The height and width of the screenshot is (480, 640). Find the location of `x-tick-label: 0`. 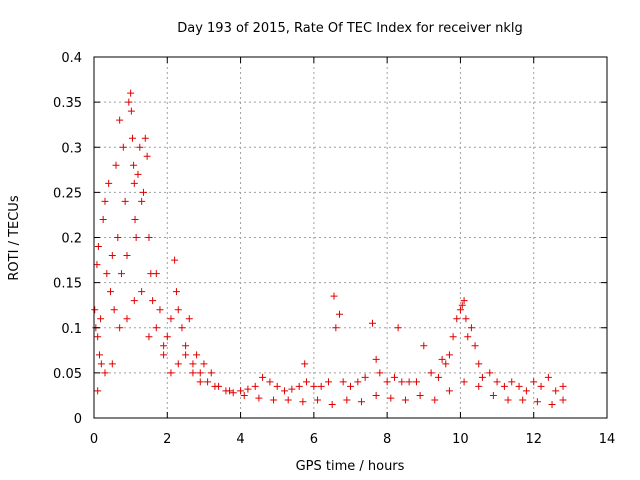

x-tick-label: 0 is located at coordinates (94, 439).